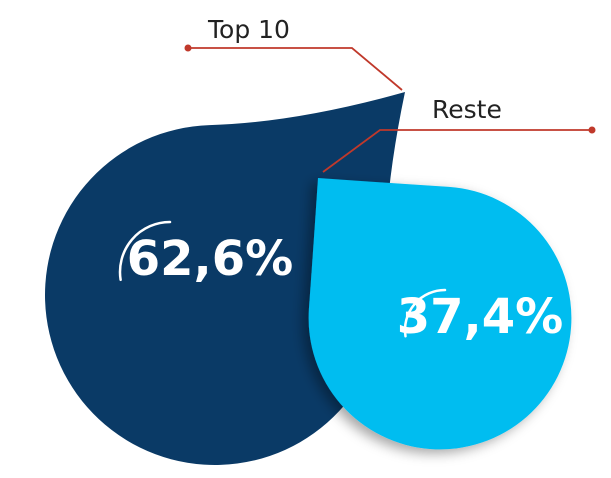 The width and height of the screenshot is (611, 478). I want to click on value-label: 62,6%, so click(210, 259).